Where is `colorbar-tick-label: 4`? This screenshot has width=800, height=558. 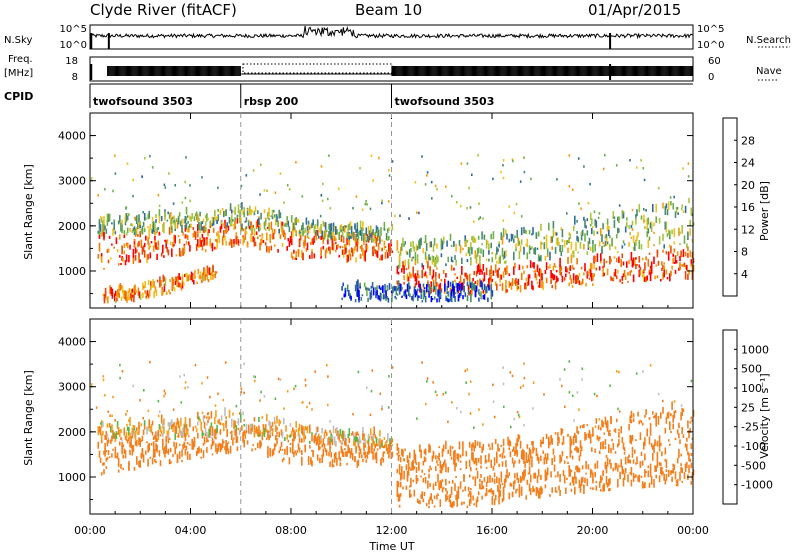 colorbar-tick-label: 4 is located at coordinates (744, 274).